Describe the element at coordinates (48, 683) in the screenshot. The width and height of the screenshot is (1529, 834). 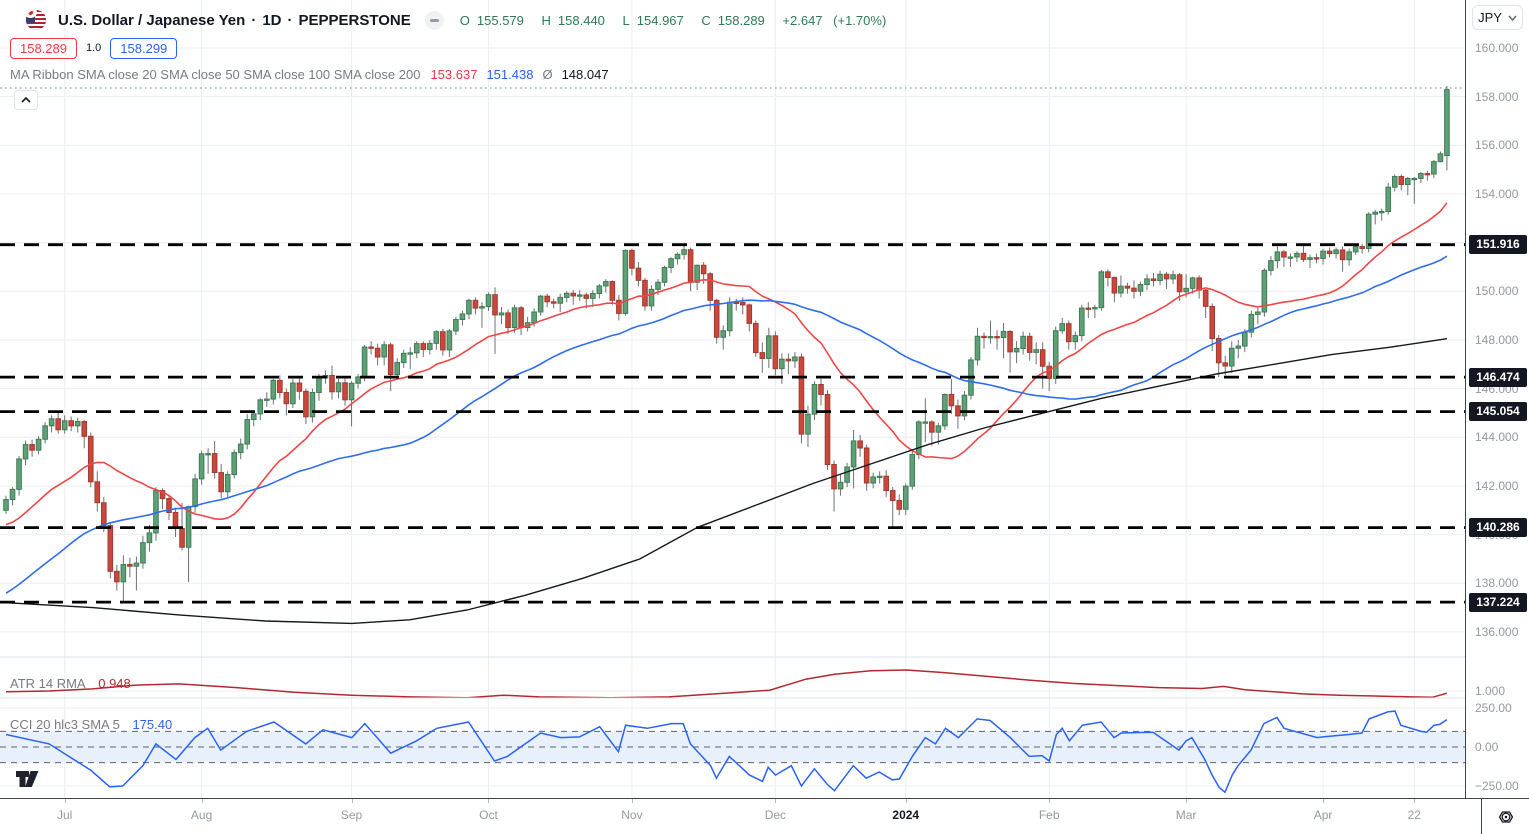
I see `atr-indicator-label: ATR 14 RMA` at that location.